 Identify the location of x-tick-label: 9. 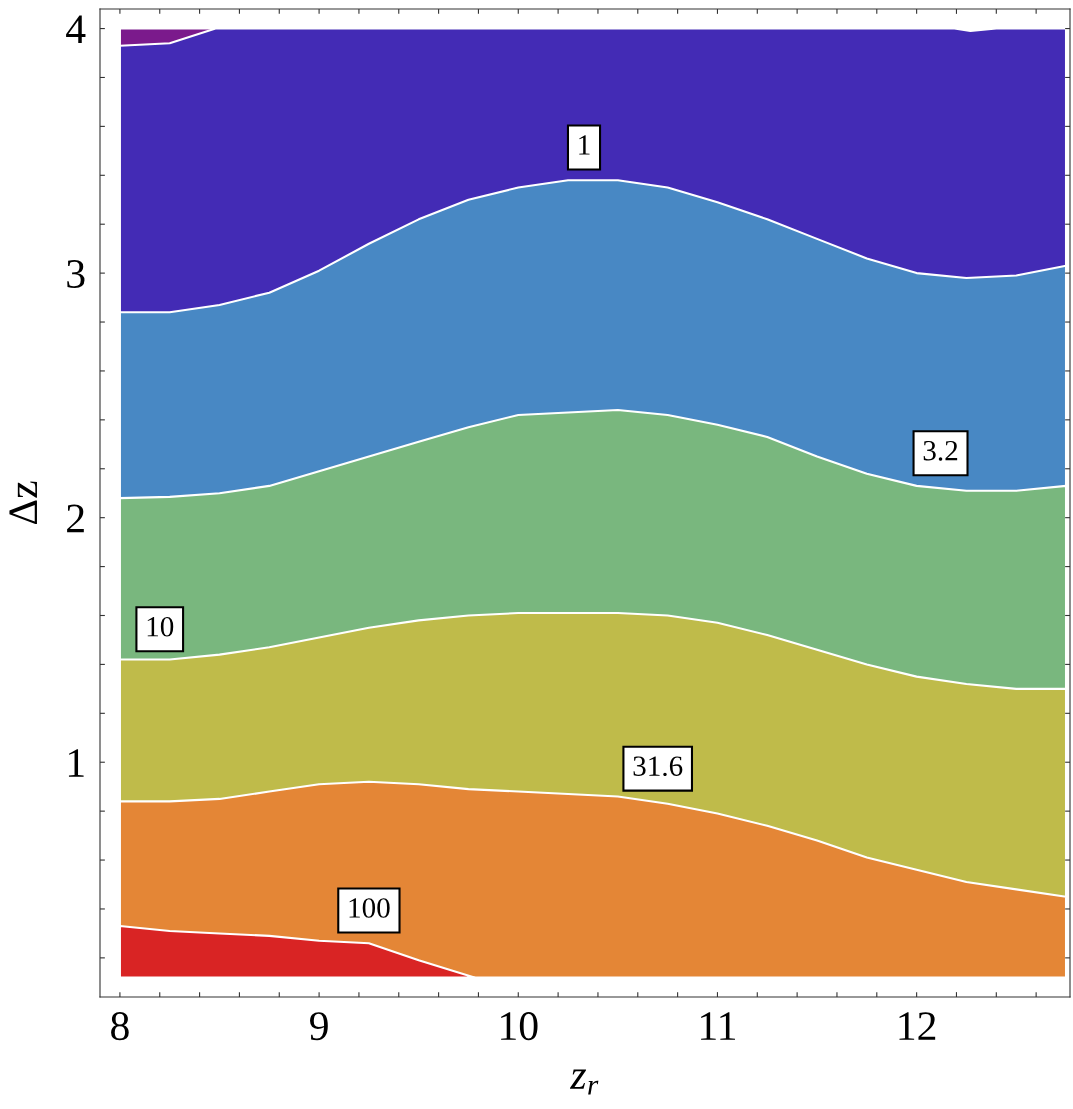
(319, 1026).